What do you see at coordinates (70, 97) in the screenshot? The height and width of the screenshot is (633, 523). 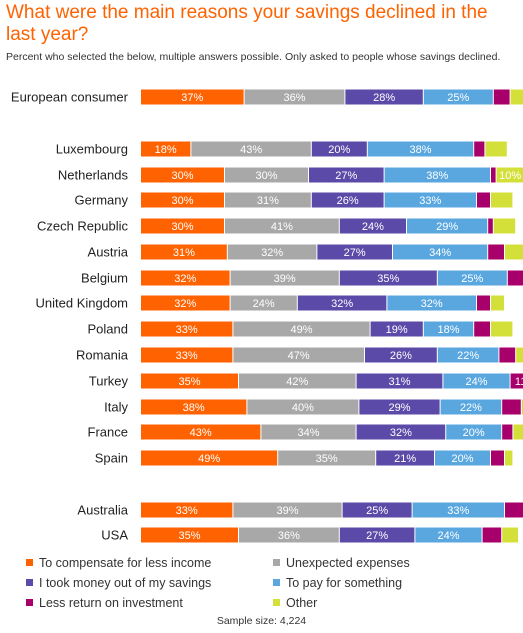 I see `category-label: European consumer` at bounding box center [70, 97].